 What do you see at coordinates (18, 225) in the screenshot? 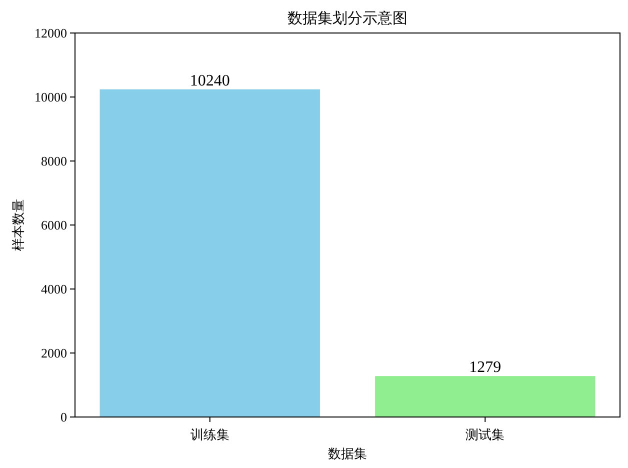
I see `y-axis-title: 样本数量` at bounding box center [18, 225].